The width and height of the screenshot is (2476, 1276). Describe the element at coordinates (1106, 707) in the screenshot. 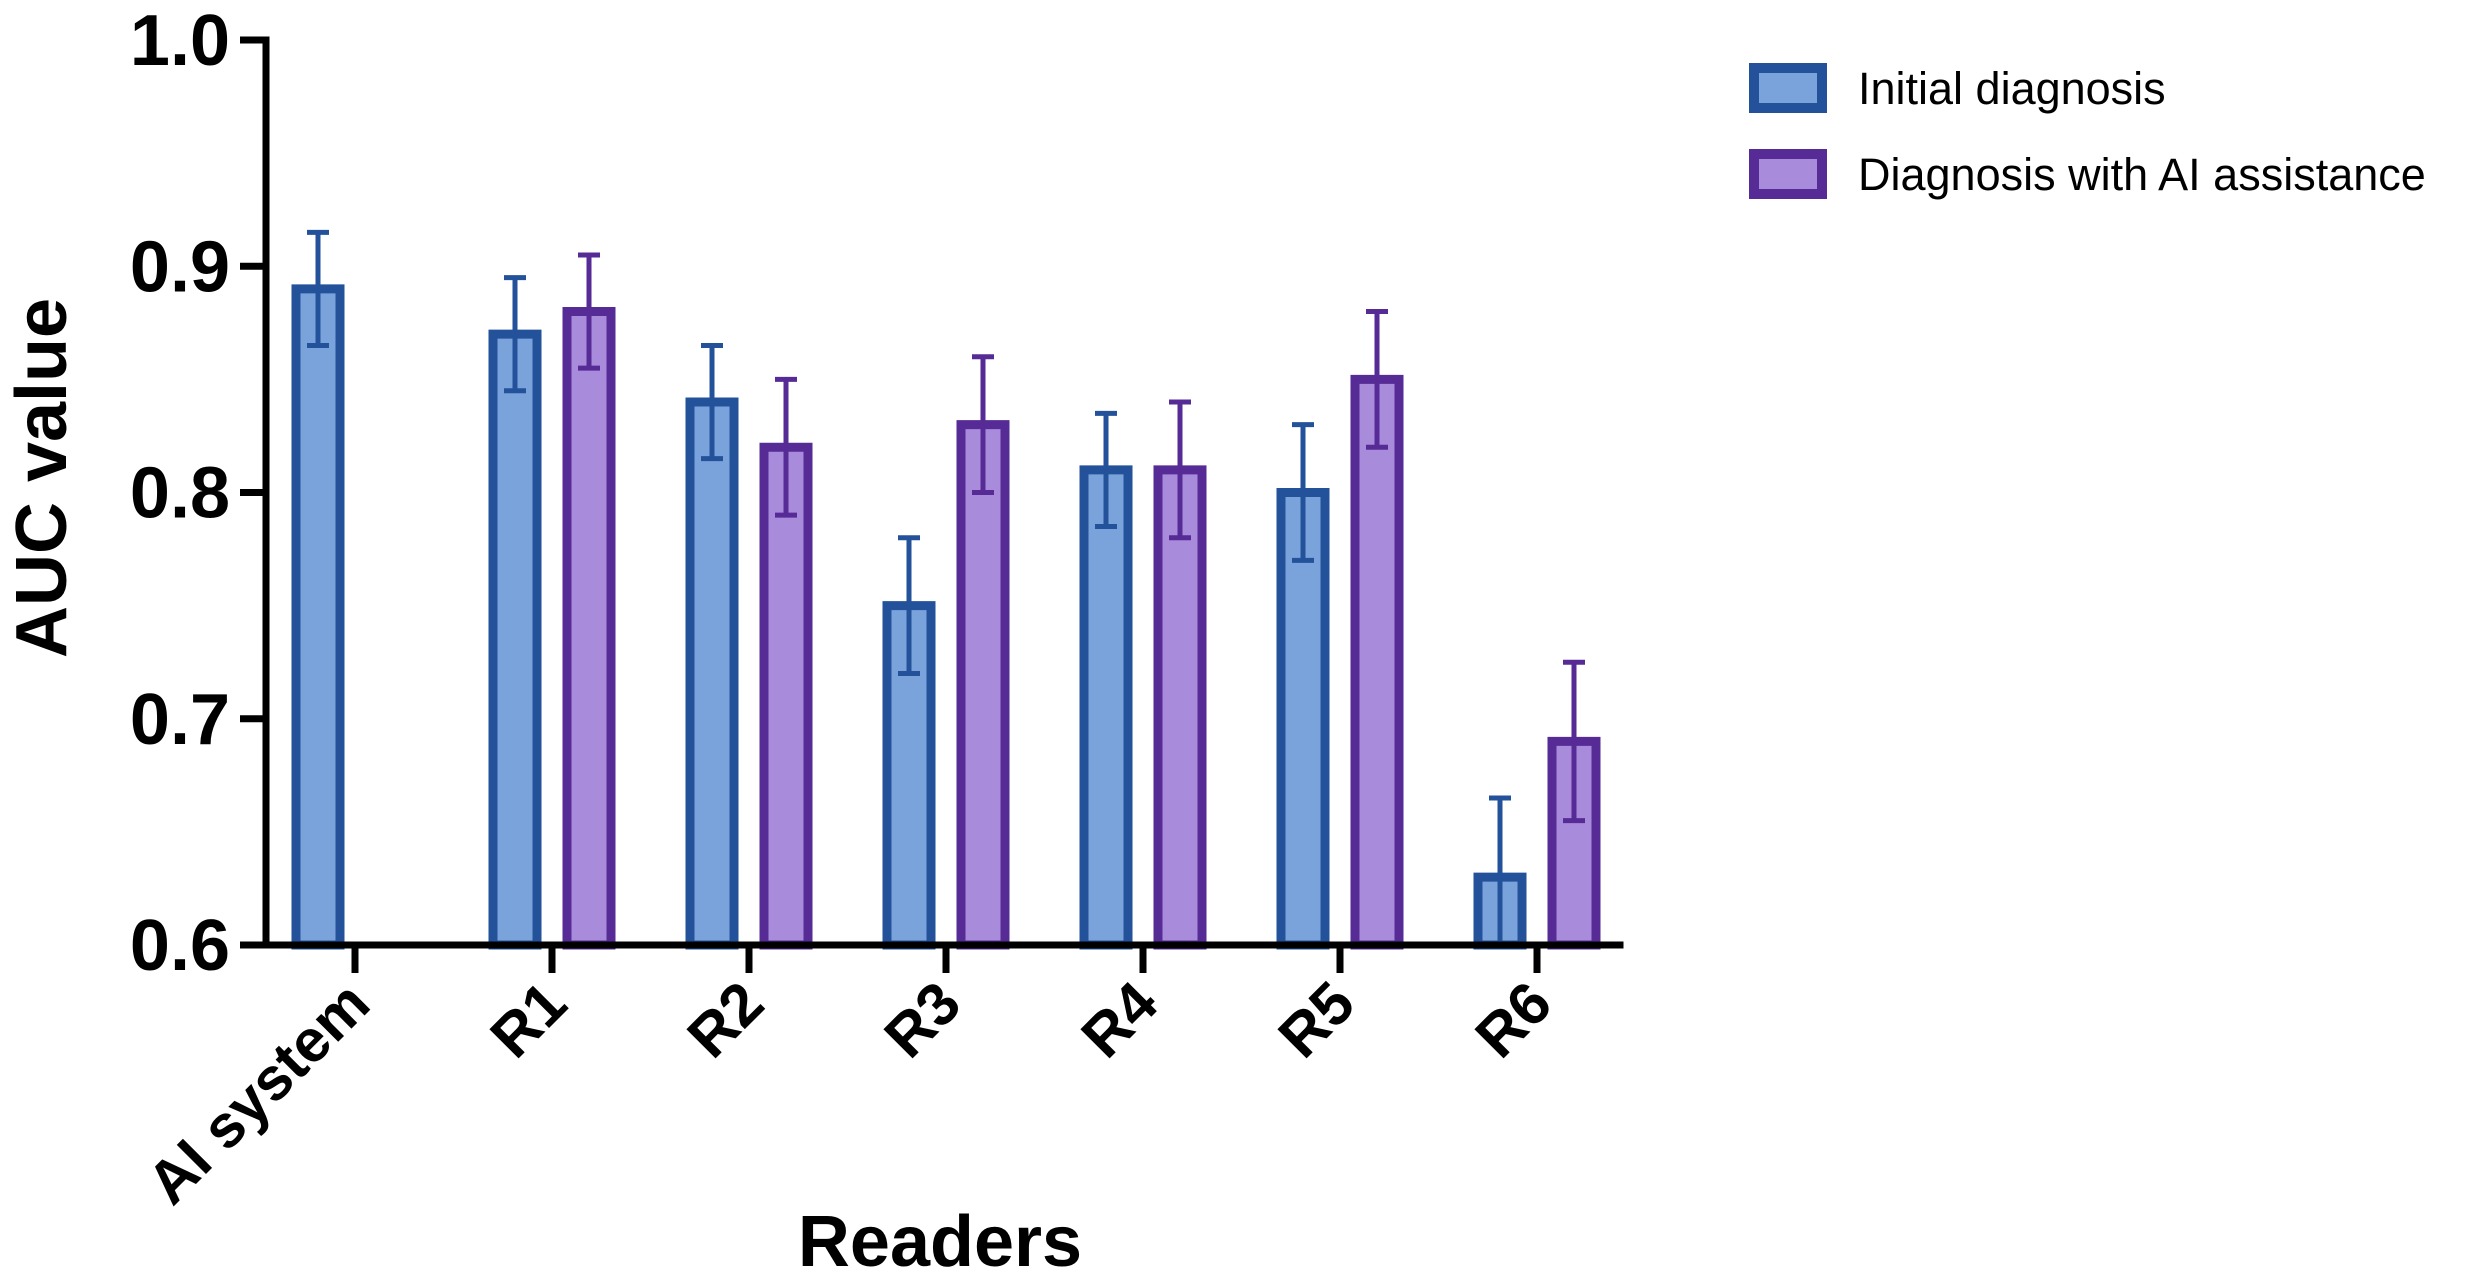

I see `bar-r4-initial` at that location.